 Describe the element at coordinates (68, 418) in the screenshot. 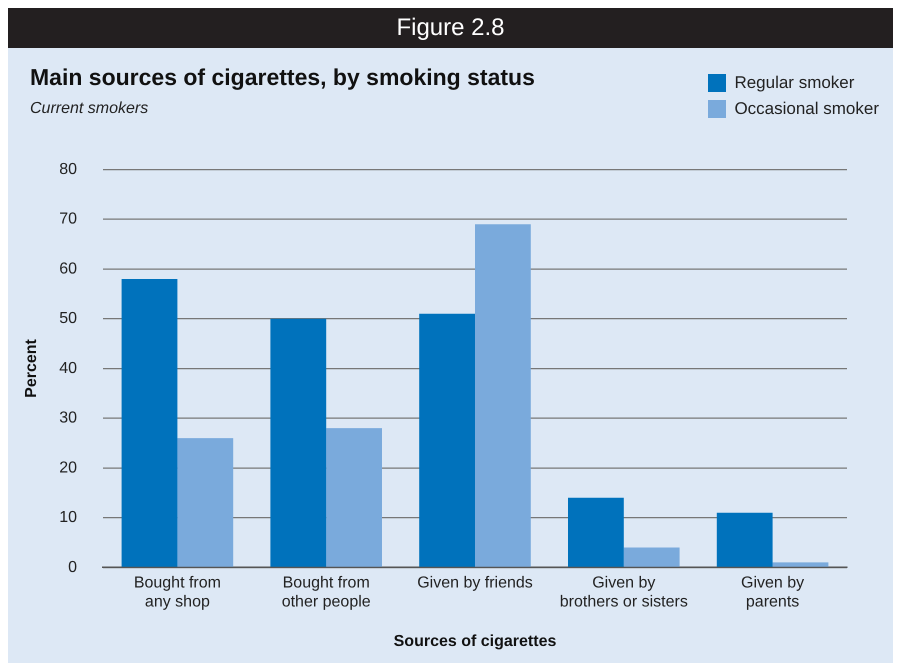

I see `y-tick-label: 30` at that location.